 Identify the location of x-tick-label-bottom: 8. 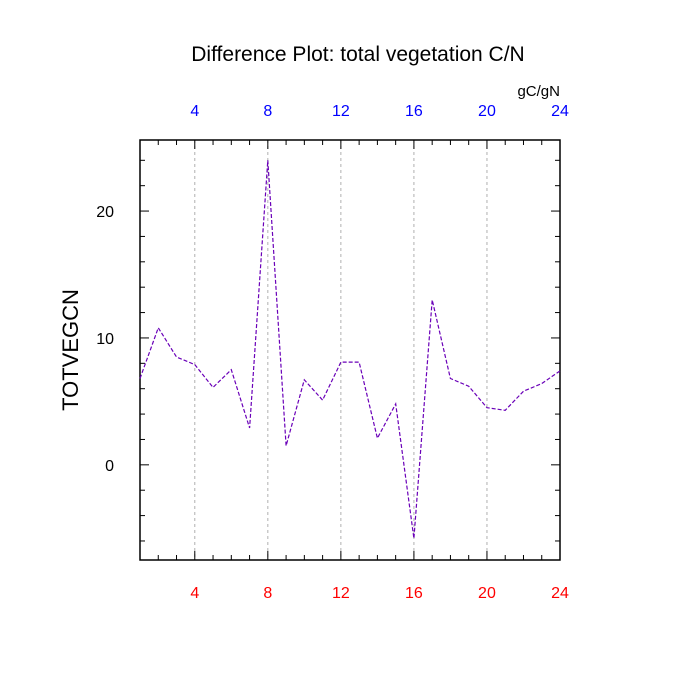
(267, 593).